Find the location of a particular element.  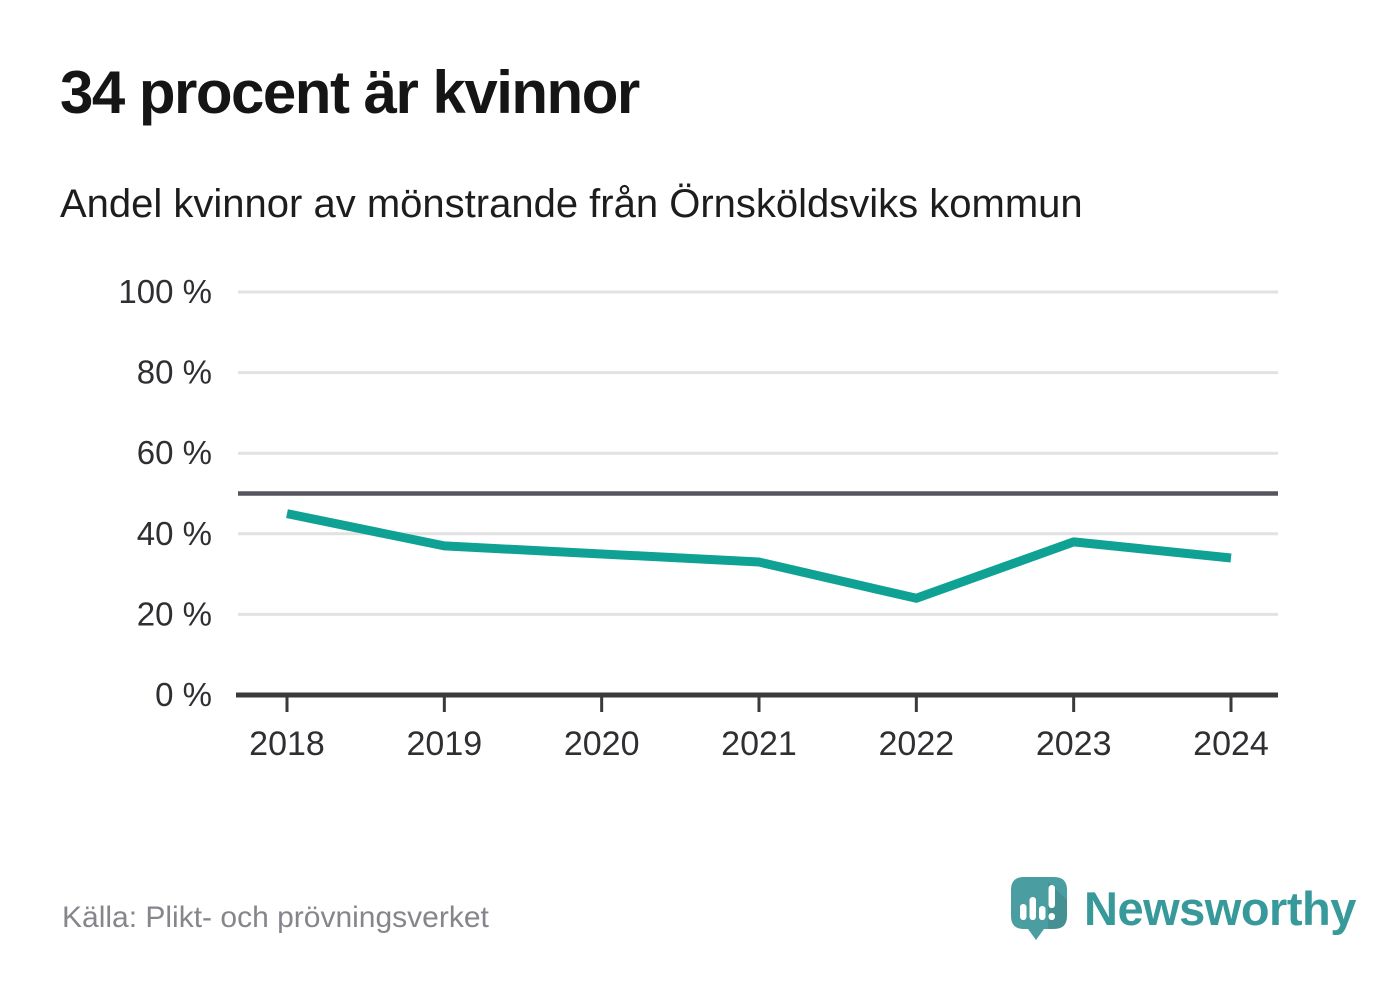

x-label-2024: 2024 is located at coordinates (1231, 744).